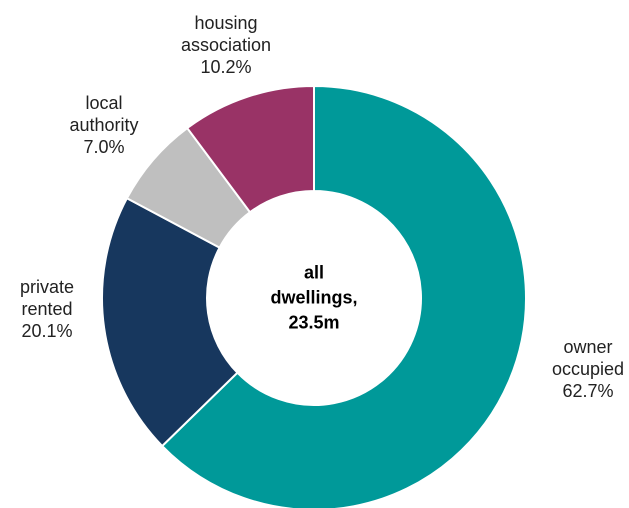 The image size is (629, 508). Describe the element at coordinates (104, 114) in the screenshot. I see `category-label: local authority` at that location.